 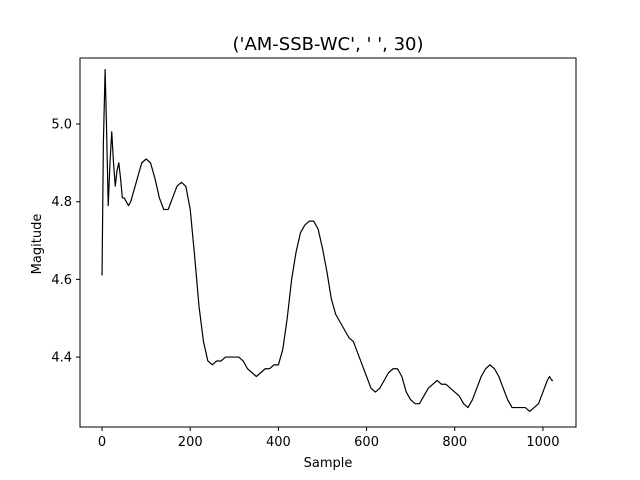 What do you see at coordinates (61, 280) in the screenshot?
I see `y-tick-label: 4.6` at bounding box center [61, 280].